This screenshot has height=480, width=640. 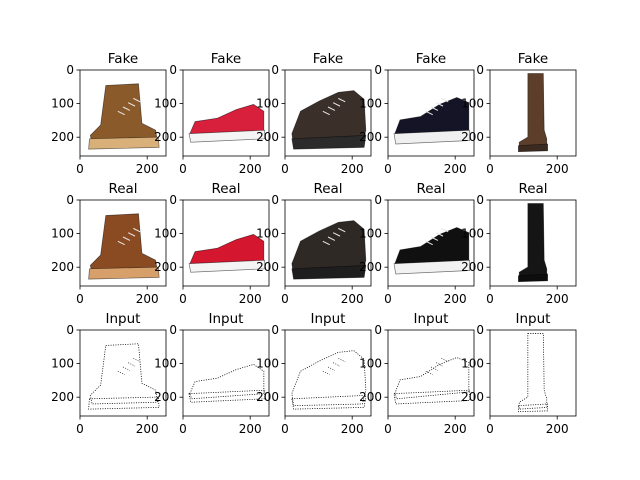 I want to click on subplot-real-4: Real 0 100 200 0 200, so click(x=417, y=243).